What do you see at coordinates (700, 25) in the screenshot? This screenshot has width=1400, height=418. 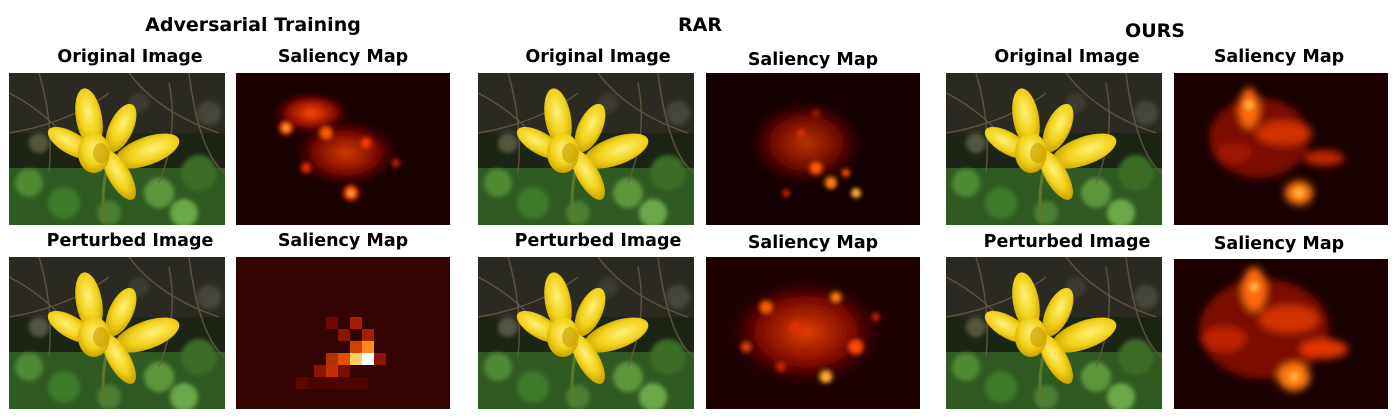 I see `group-title-rar: RAR` at bounding box center [700, 25].